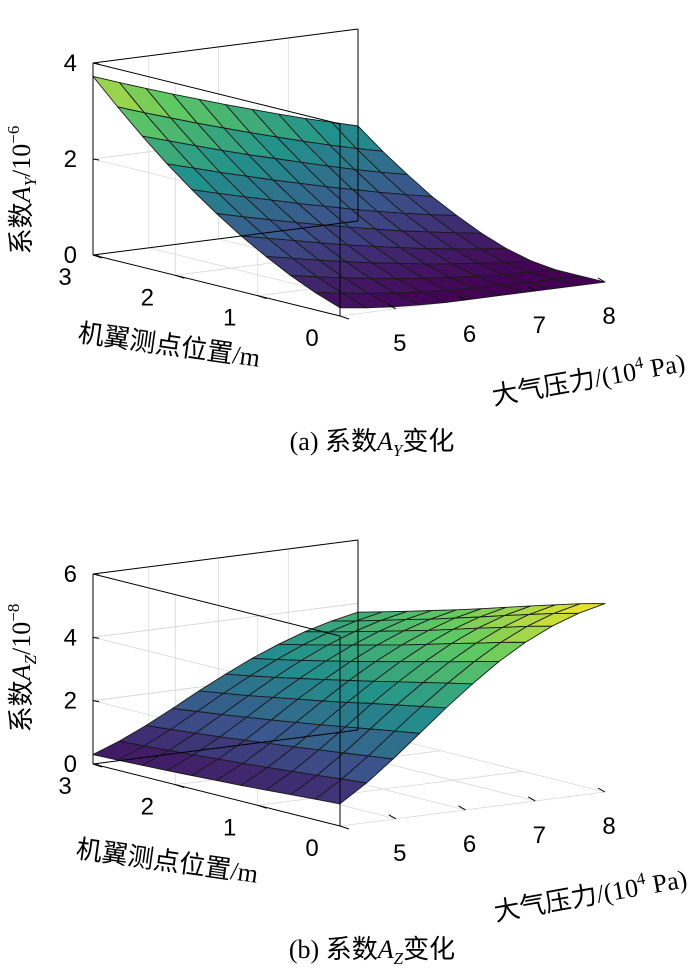 The height and width of the screenshot is (973, 700). Describe the element at coordinates (372, 443) in the screenshot. I see `panel-a-caption: (a) 系数AY变化` at that location.